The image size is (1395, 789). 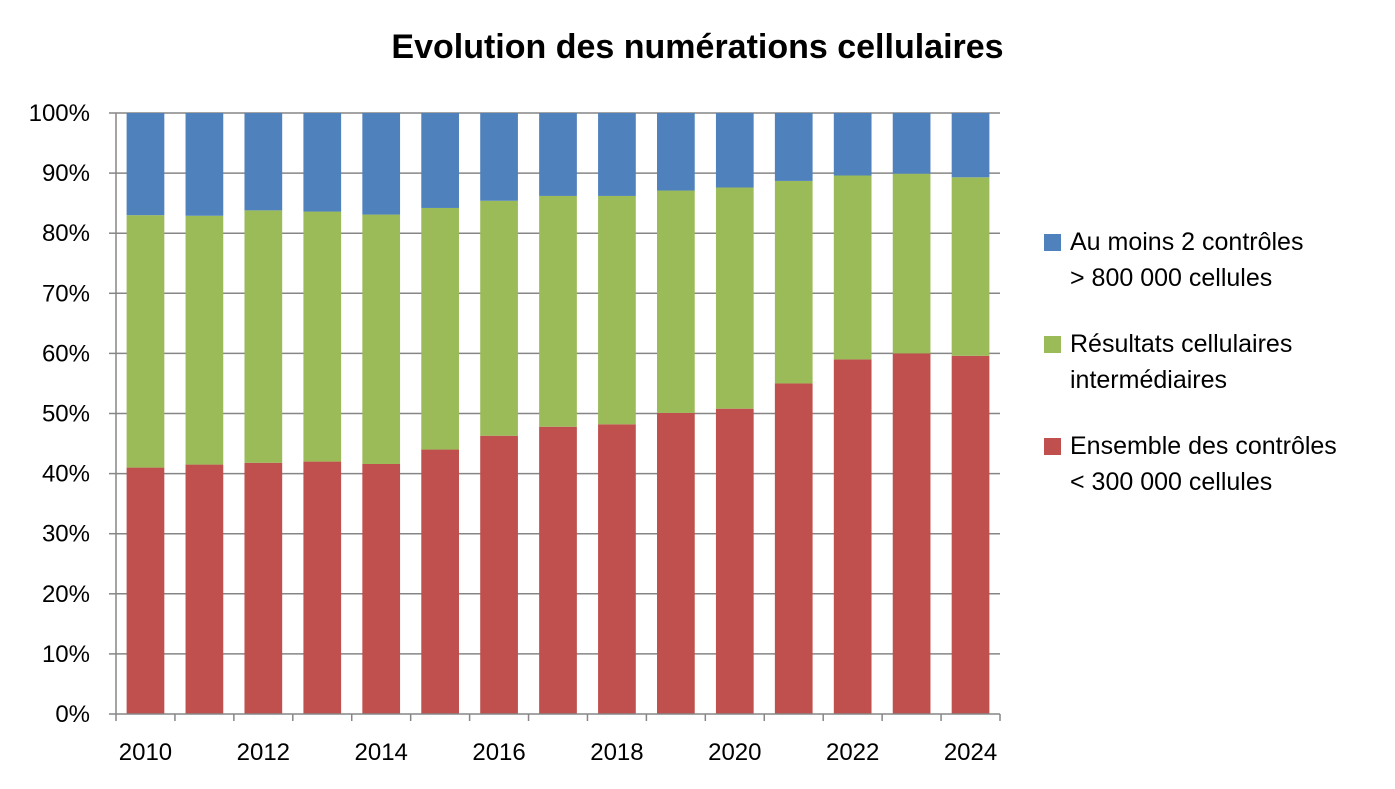 What do you see at coordinates (263, 752) in the screenshot?
I see `x-tick-label: 2012` at bounding box center [263, 752].